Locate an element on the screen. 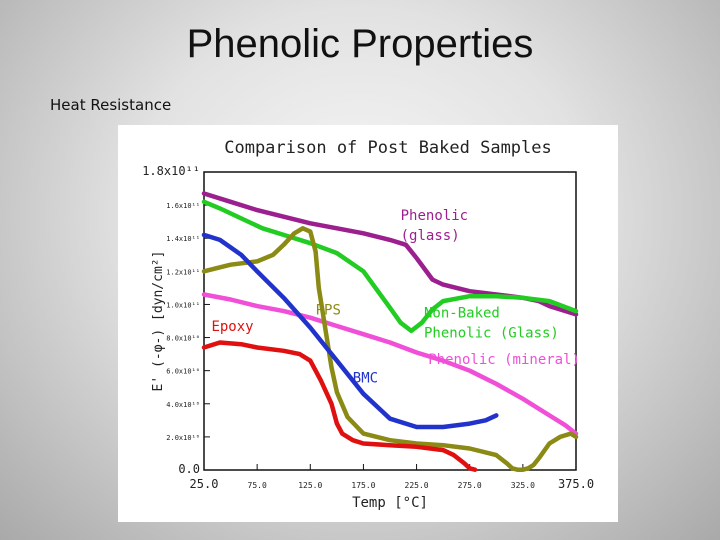 This screenshot has width=720, height=540. y-tick-label: 8.0x10¹⁰ is located at coordinates (183, 339).